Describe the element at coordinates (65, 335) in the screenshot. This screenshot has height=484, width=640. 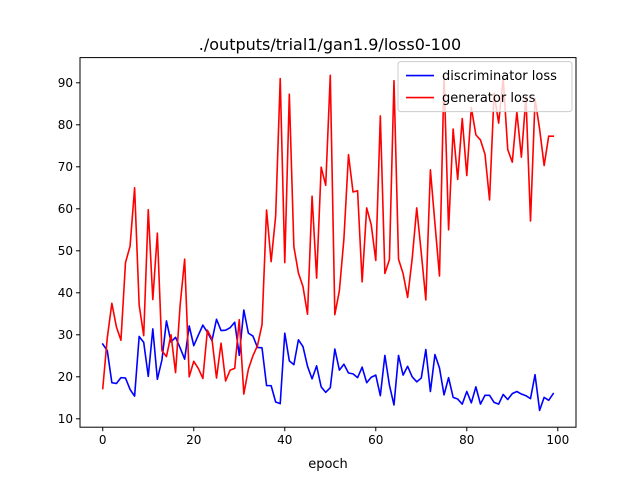
I see `y-tick-label: 30` at that location.